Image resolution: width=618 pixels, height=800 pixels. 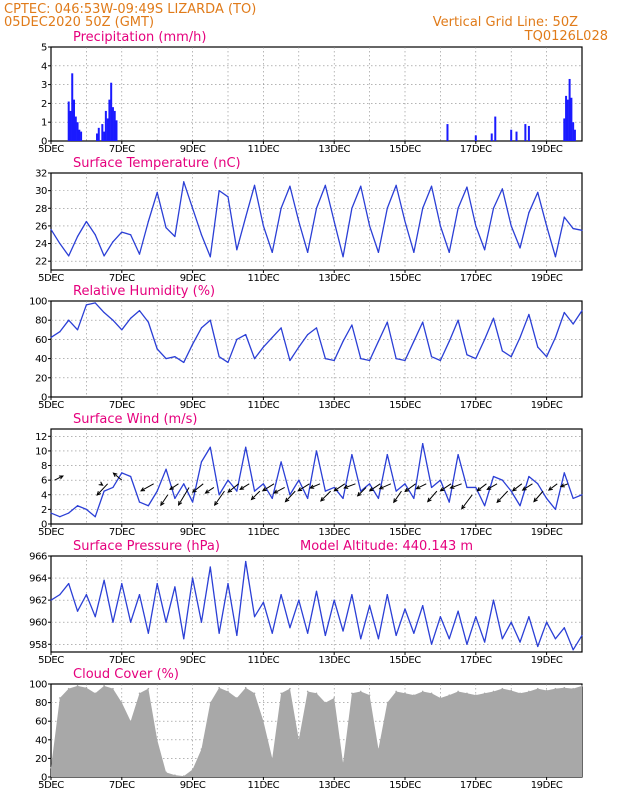 What do you see at coordinates (41, 740) in the screenshot?
I see `cloud-ytick-label: 40` at bounding box center [41, 740].